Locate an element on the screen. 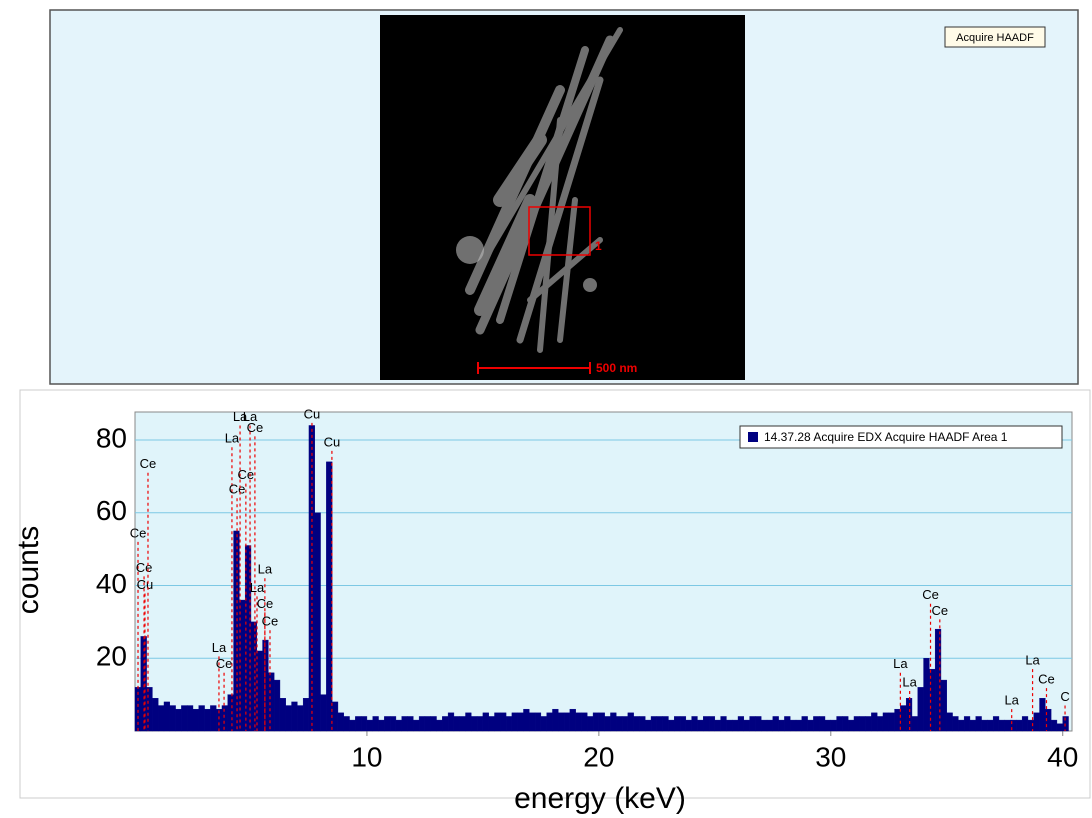 The width and height of the screenshot is (1092, 818). acquire-button-label: Acquire HAADF is located at coordinates (995, 38).